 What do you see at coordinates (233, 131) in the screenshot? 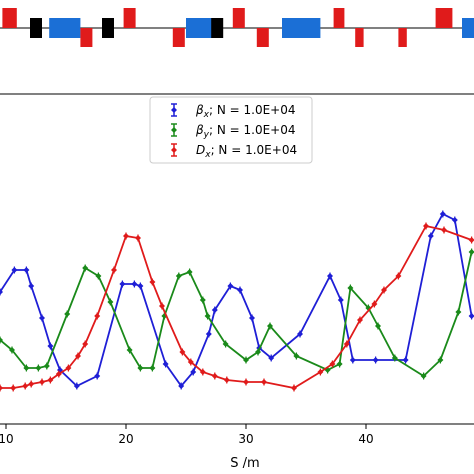
I see `legend-entry: βy; N = 1.0E+04` at bounding box center [233, 131].